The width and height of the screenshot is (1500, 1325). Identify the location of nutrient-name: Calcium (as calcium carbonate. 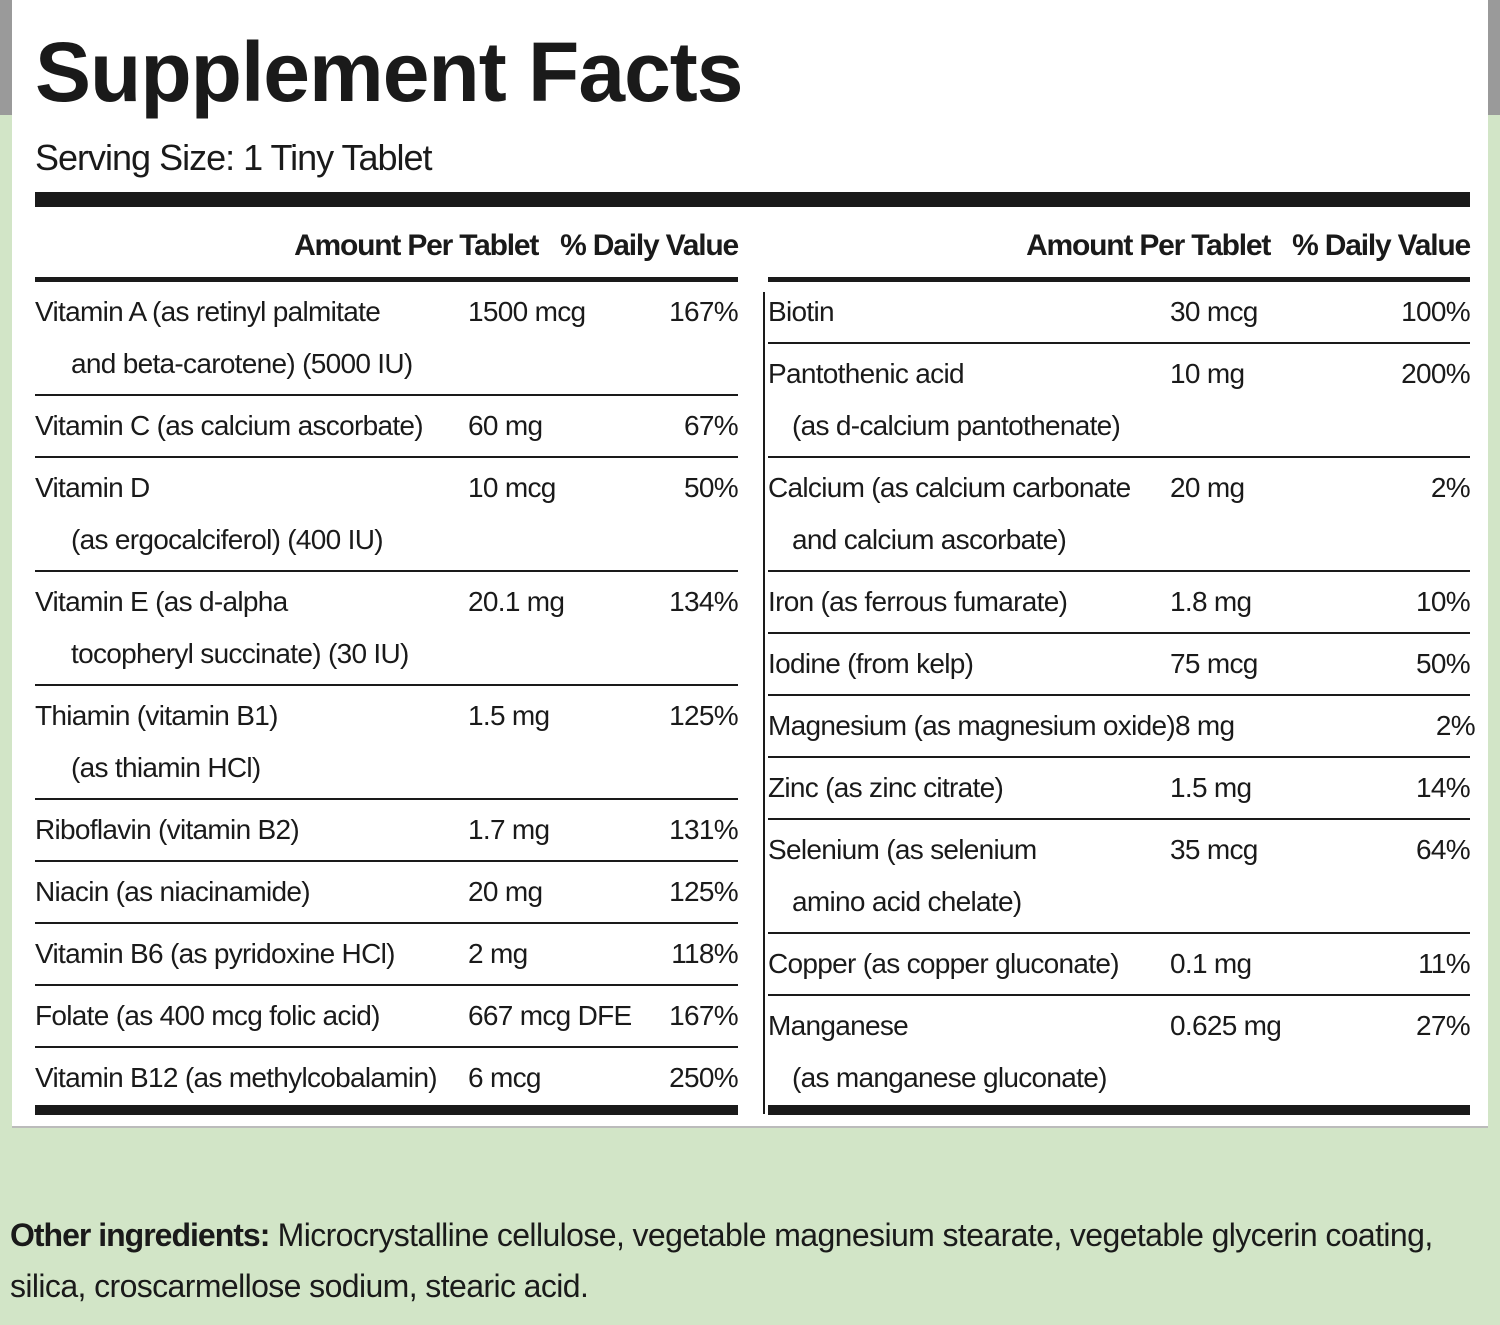
(949, 487).